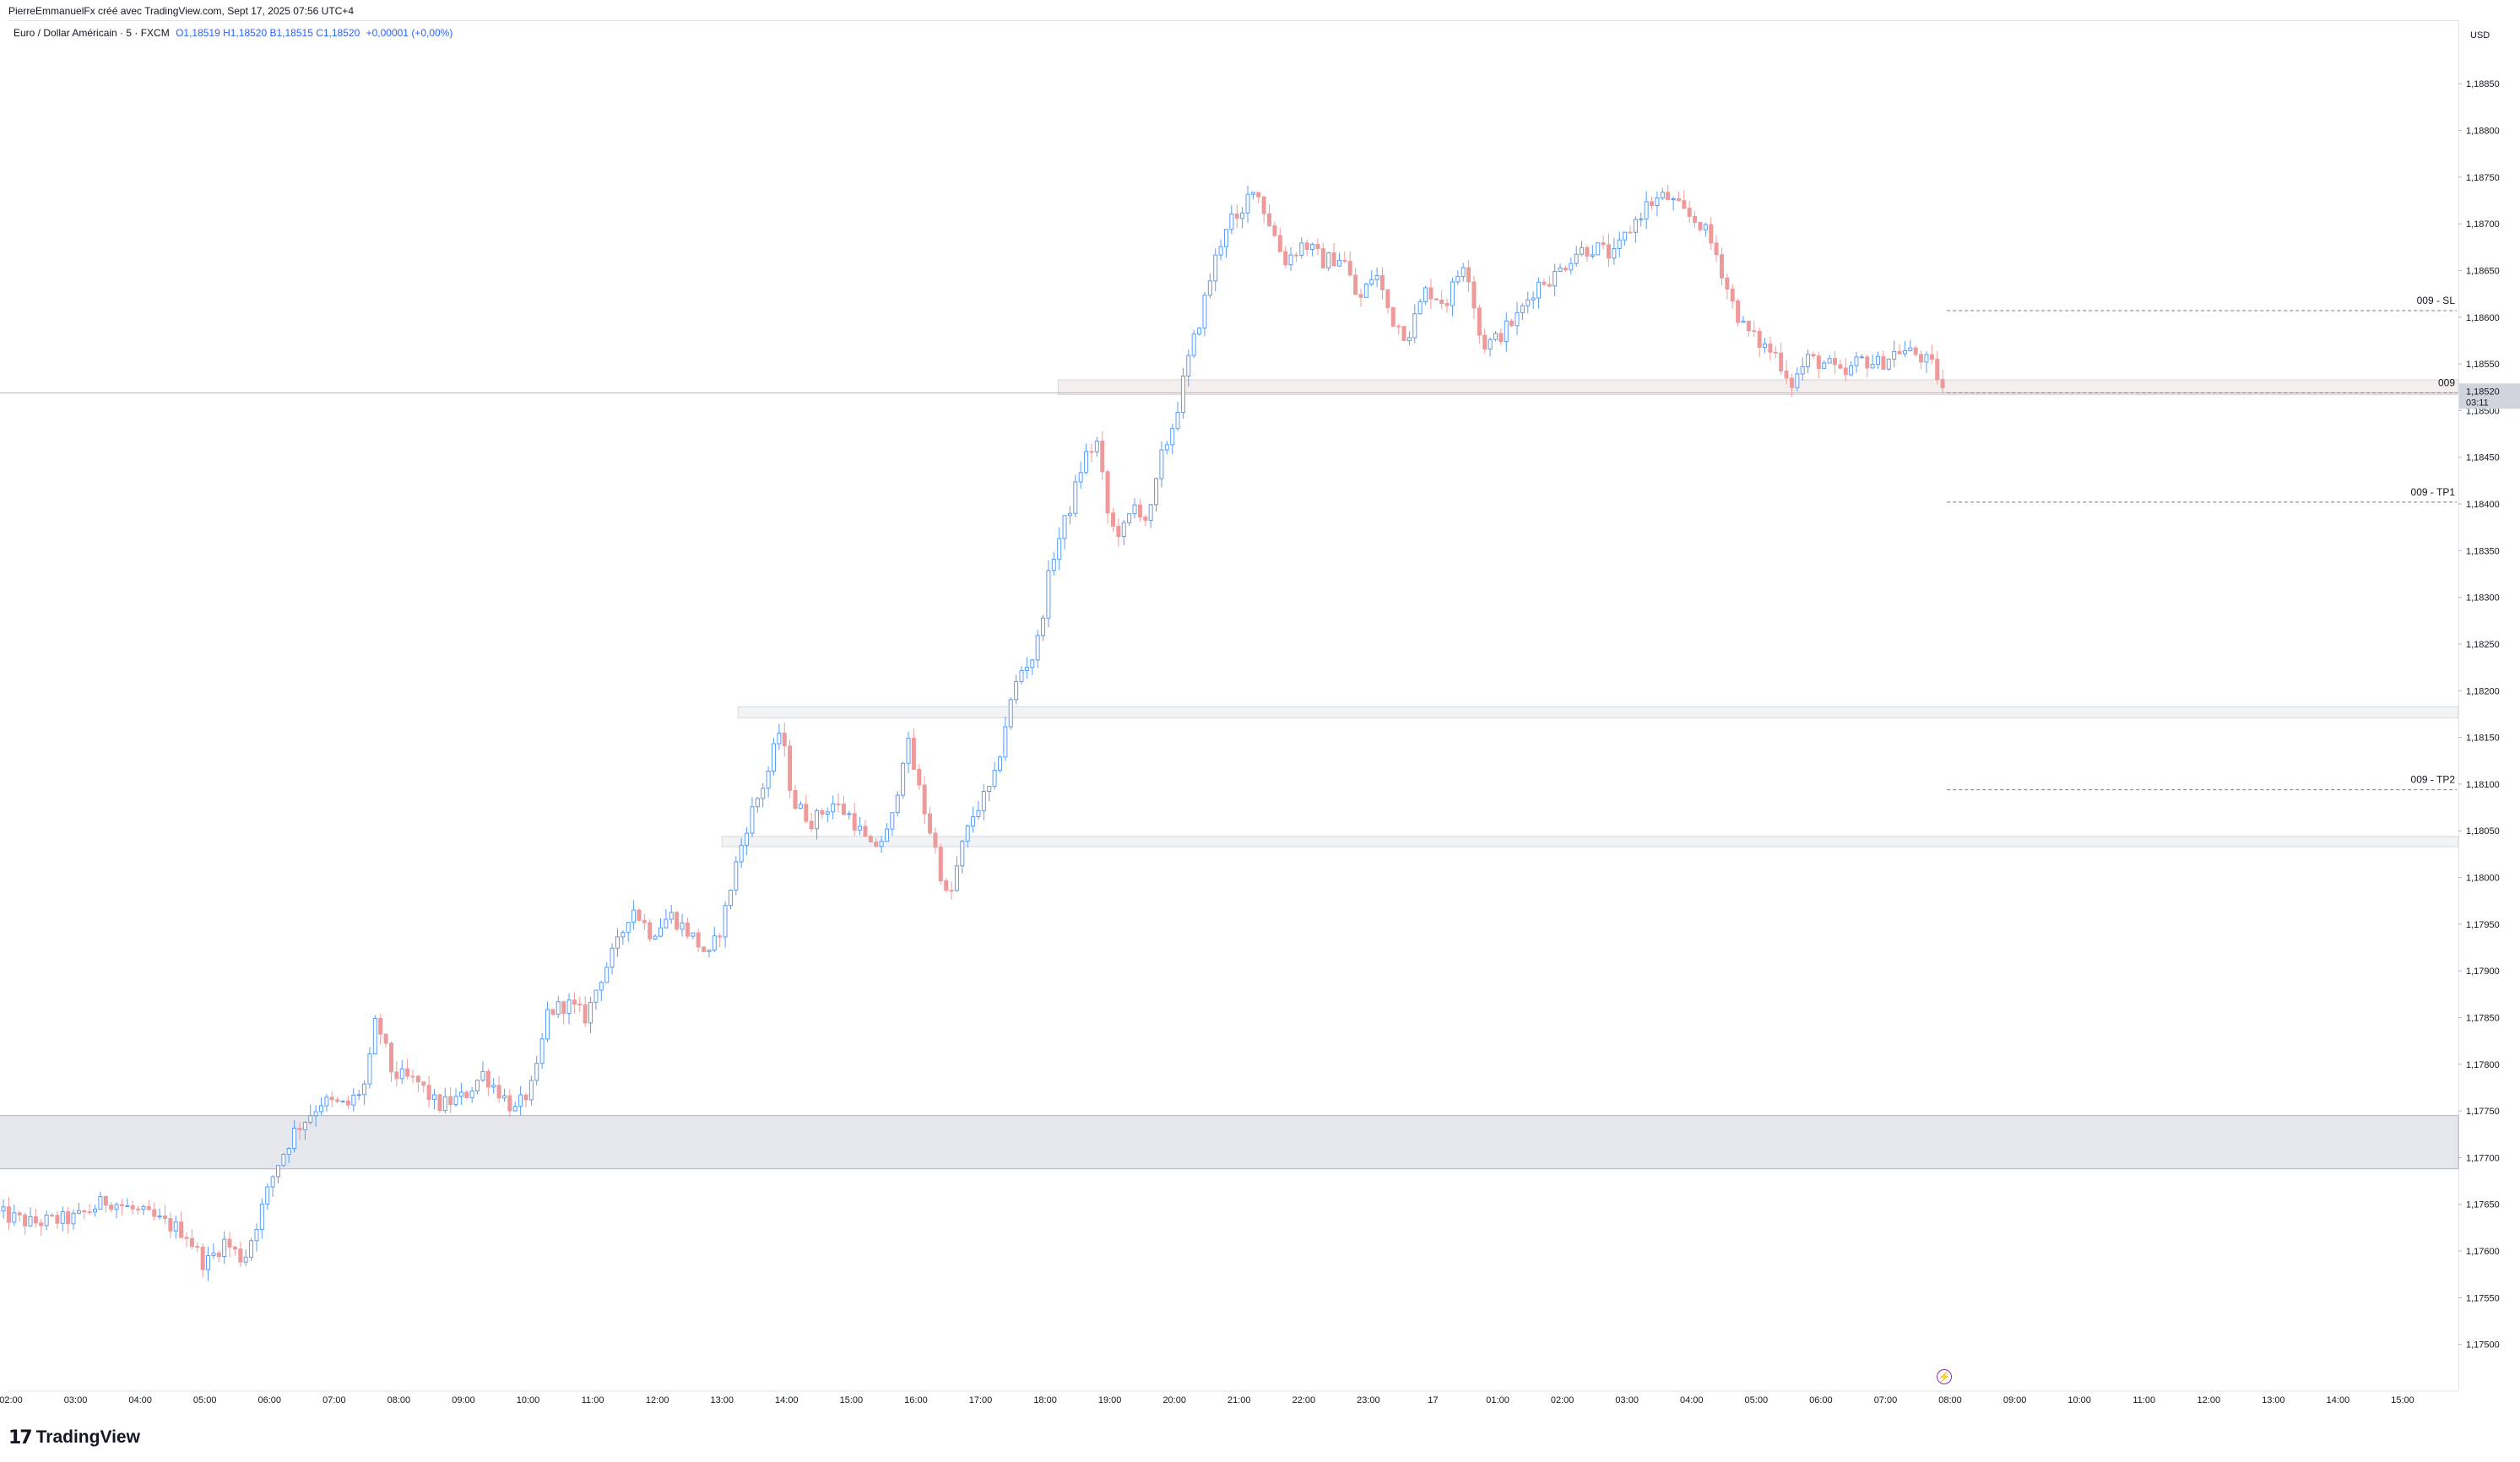  What do you see at coordinates (92, 33) in the screenshot?
I see `symbol-name: Euro / Dollar Américain · 5 · FXCM` at bounding box center [92, 33].